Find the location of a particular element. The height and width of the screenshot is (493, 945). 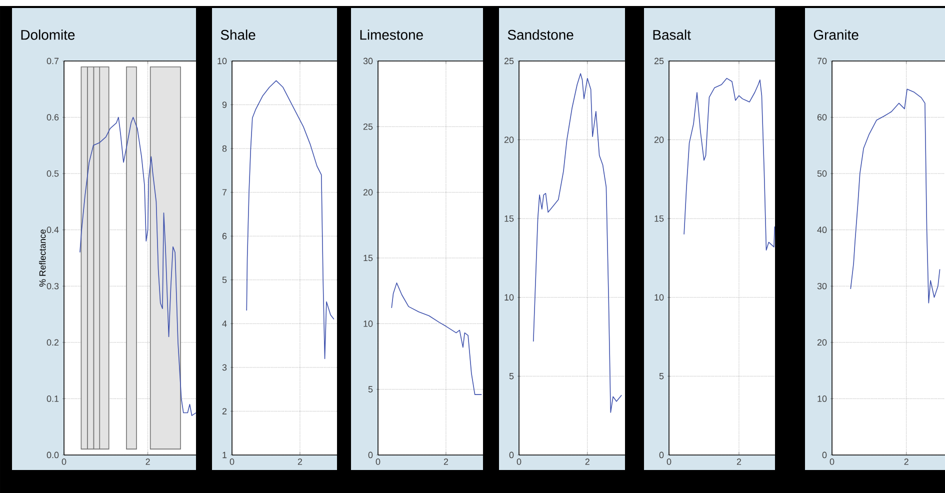

y-tick-label: 1 is located at coordinates (224, 455).